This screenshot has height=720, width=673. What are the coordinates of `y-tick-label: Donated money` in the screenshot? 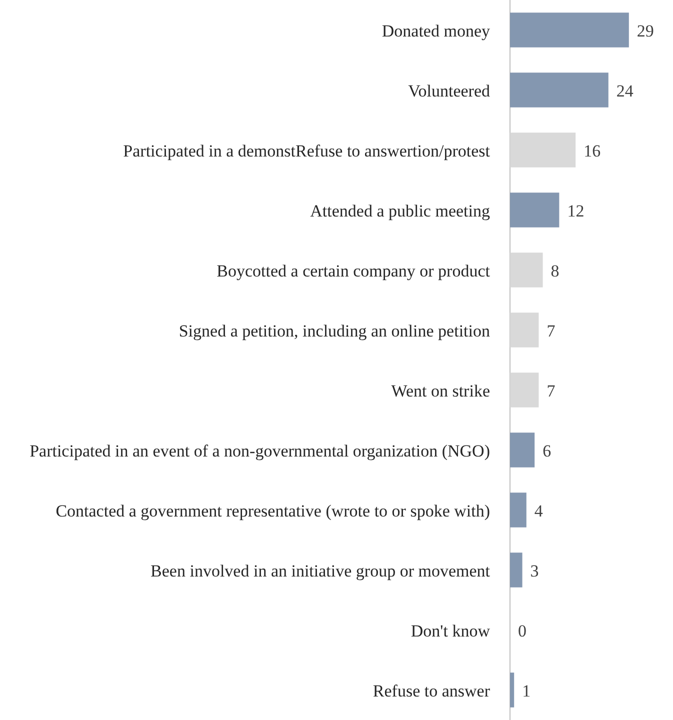 It's located at (436, 30).